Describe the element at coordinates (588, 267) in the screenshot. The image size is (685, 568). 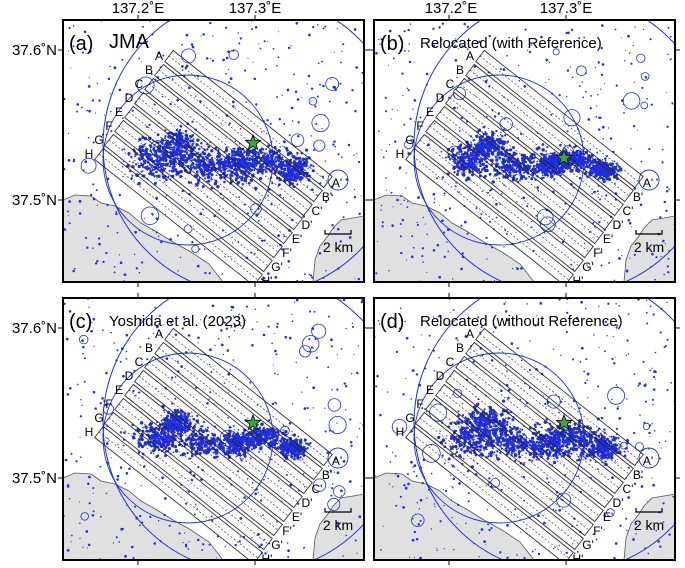
I see `profile-end-label: G'` at that location.